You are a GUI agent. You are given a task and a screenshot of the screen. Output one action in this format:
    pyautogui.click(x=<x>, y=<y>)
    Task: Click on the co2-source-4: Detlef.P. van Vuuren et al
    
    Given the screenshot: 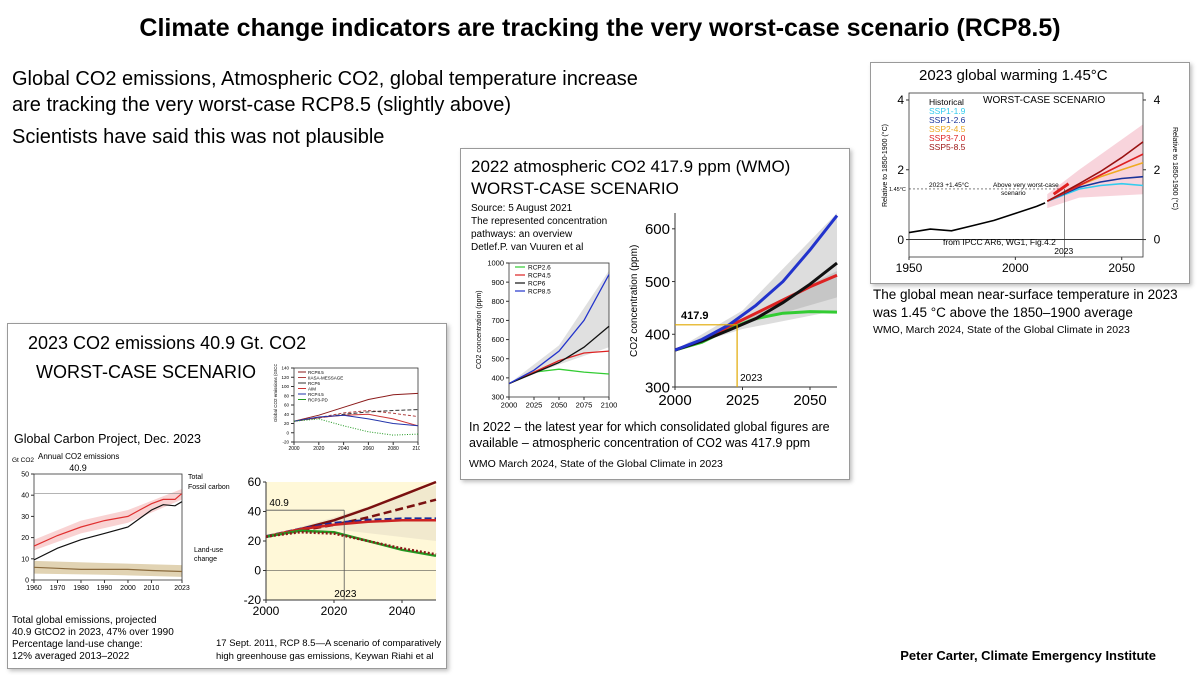 What is the action you would take?
    pyautogui.click(x=527, y=247)
    